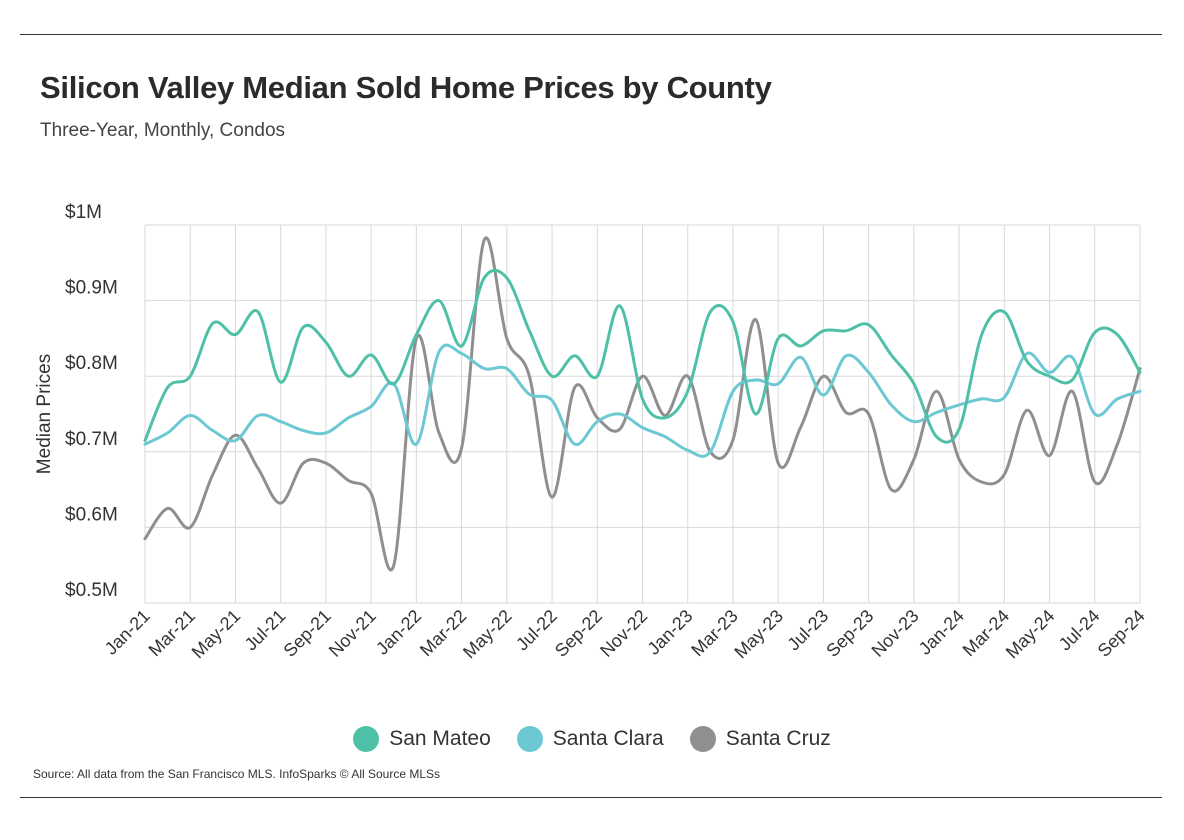  What do you see at coordinates (591, 797) in the screenshot?
I see `bottom-rule` at bounding box center [591, 797].